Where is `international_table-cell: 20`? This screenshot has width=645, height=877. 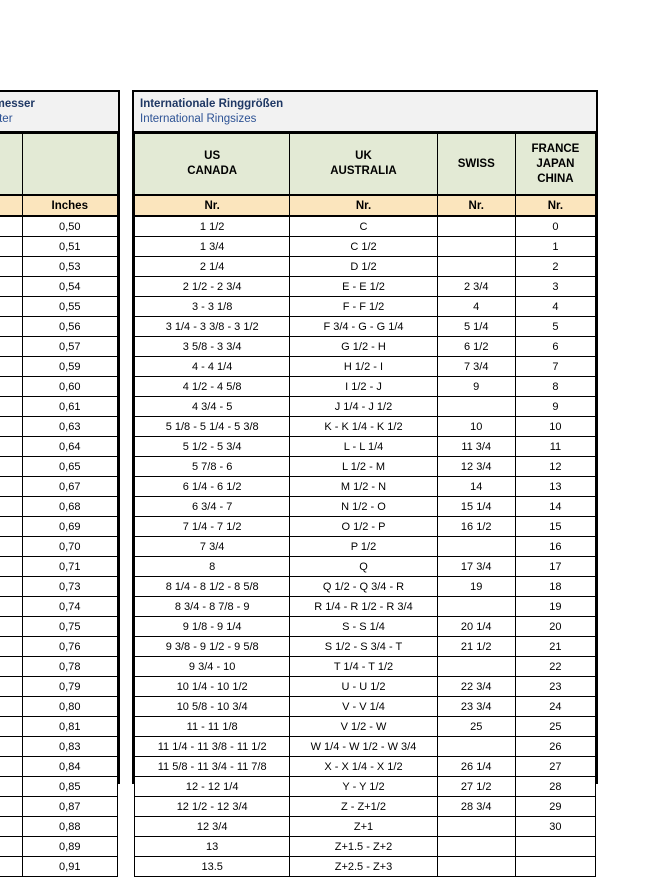 international_table-cell: 20 is located at coordinates (555, 626).